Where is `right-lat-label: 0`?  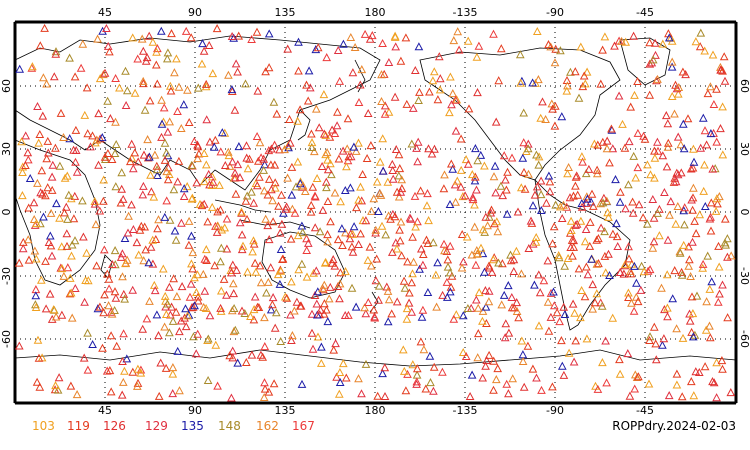 right-lat-label: 0 is located at coordinates (744, 212).